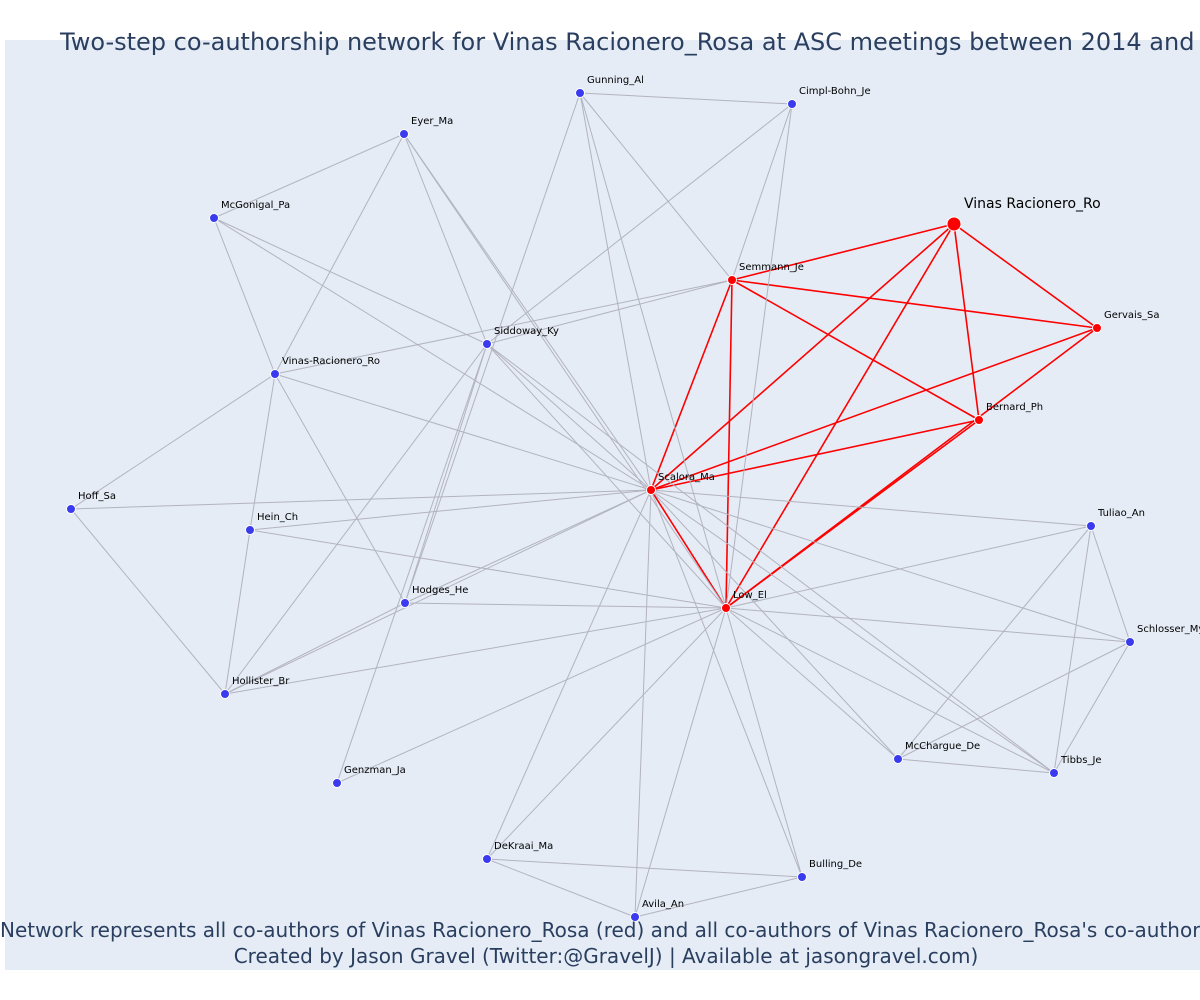  Describe the element at coordinates (487, 344) in the screenshot. I see `node-siddoway-ky` at that location.